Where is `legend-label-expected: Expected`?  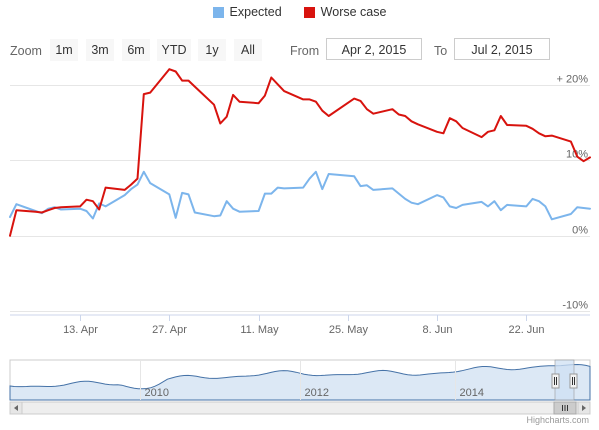
legend-label-expected: Expected is located at coordinates (255, 12).